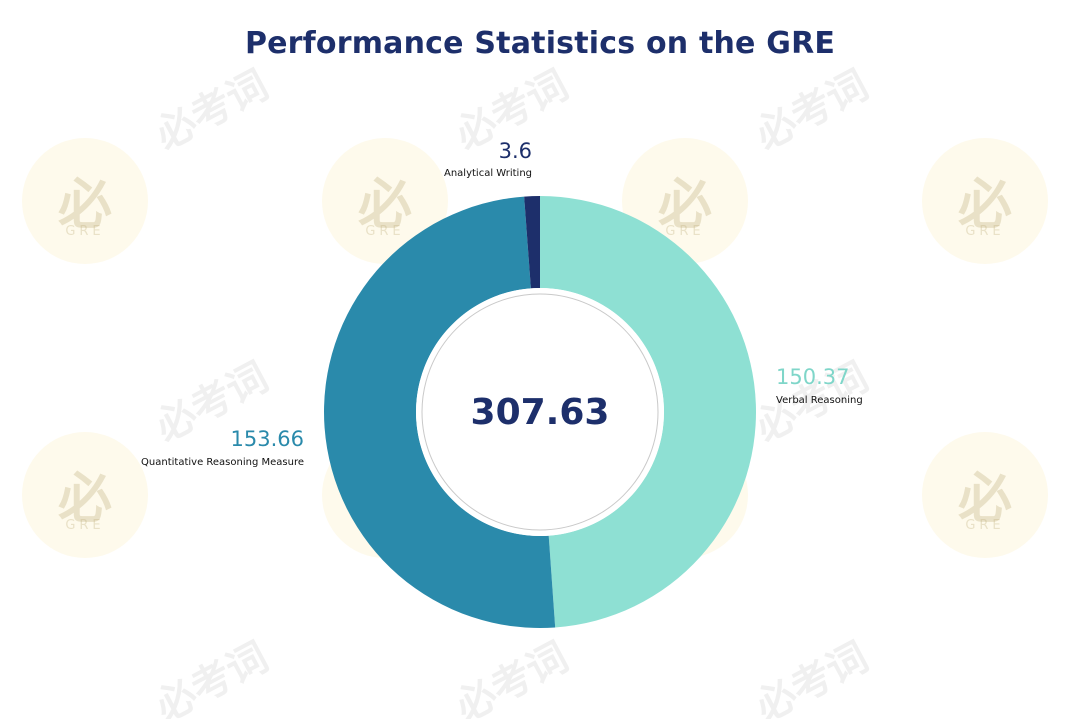 Image resolution: width=1080 pixels, height=719 pixels. What do you see at coordinates (222, 462) in the screenshot?
I see `slice-name-label-2: Quantitative Reasoning Measure` at bounding box center [222, 462].